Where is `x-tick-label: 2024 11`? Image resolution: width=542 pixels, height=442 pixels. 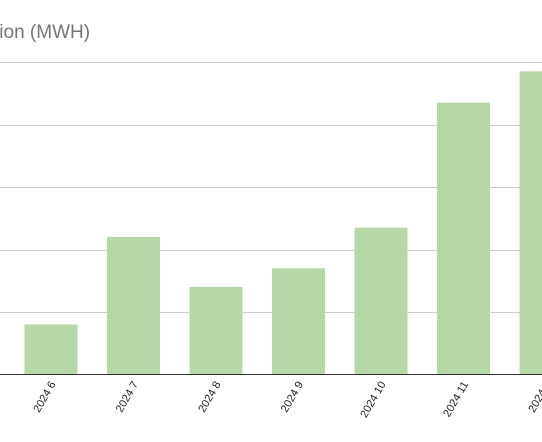
x-tick-label: 2024 11 is located at coordinates (456, 400).